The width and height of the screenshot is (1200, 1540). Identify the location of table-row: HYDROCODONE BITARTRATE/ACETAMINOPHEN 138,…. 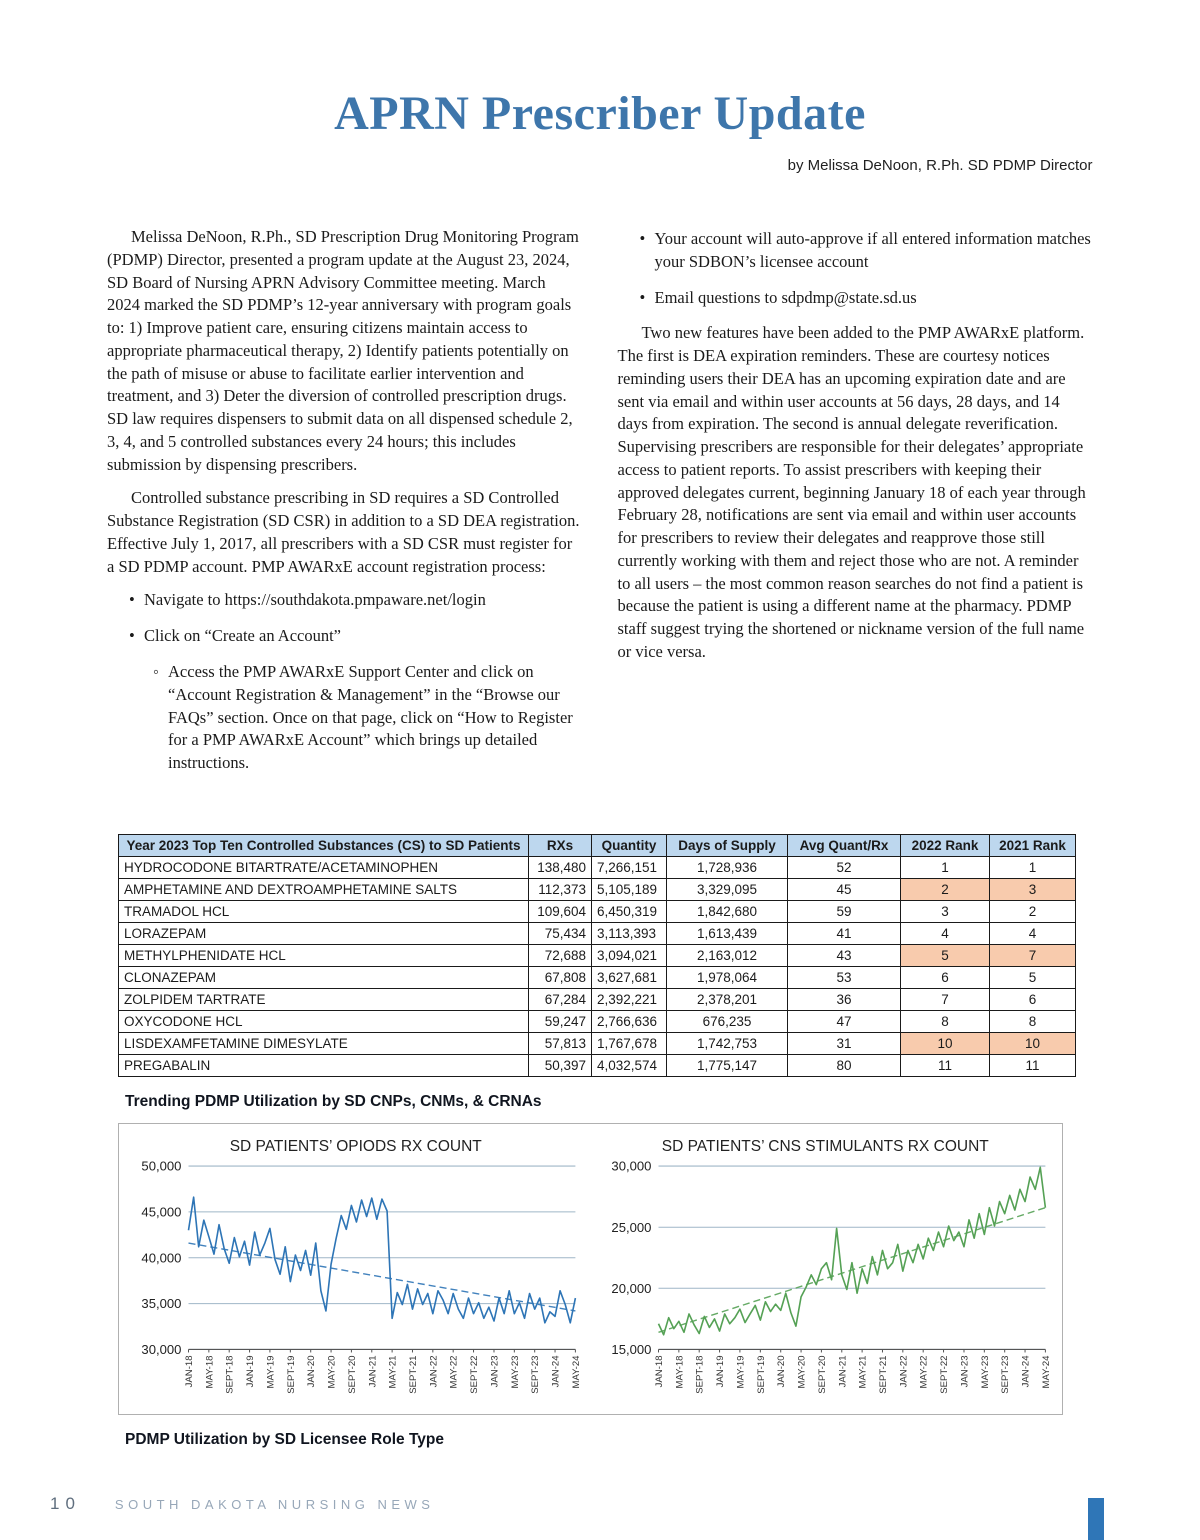
(597, 868).